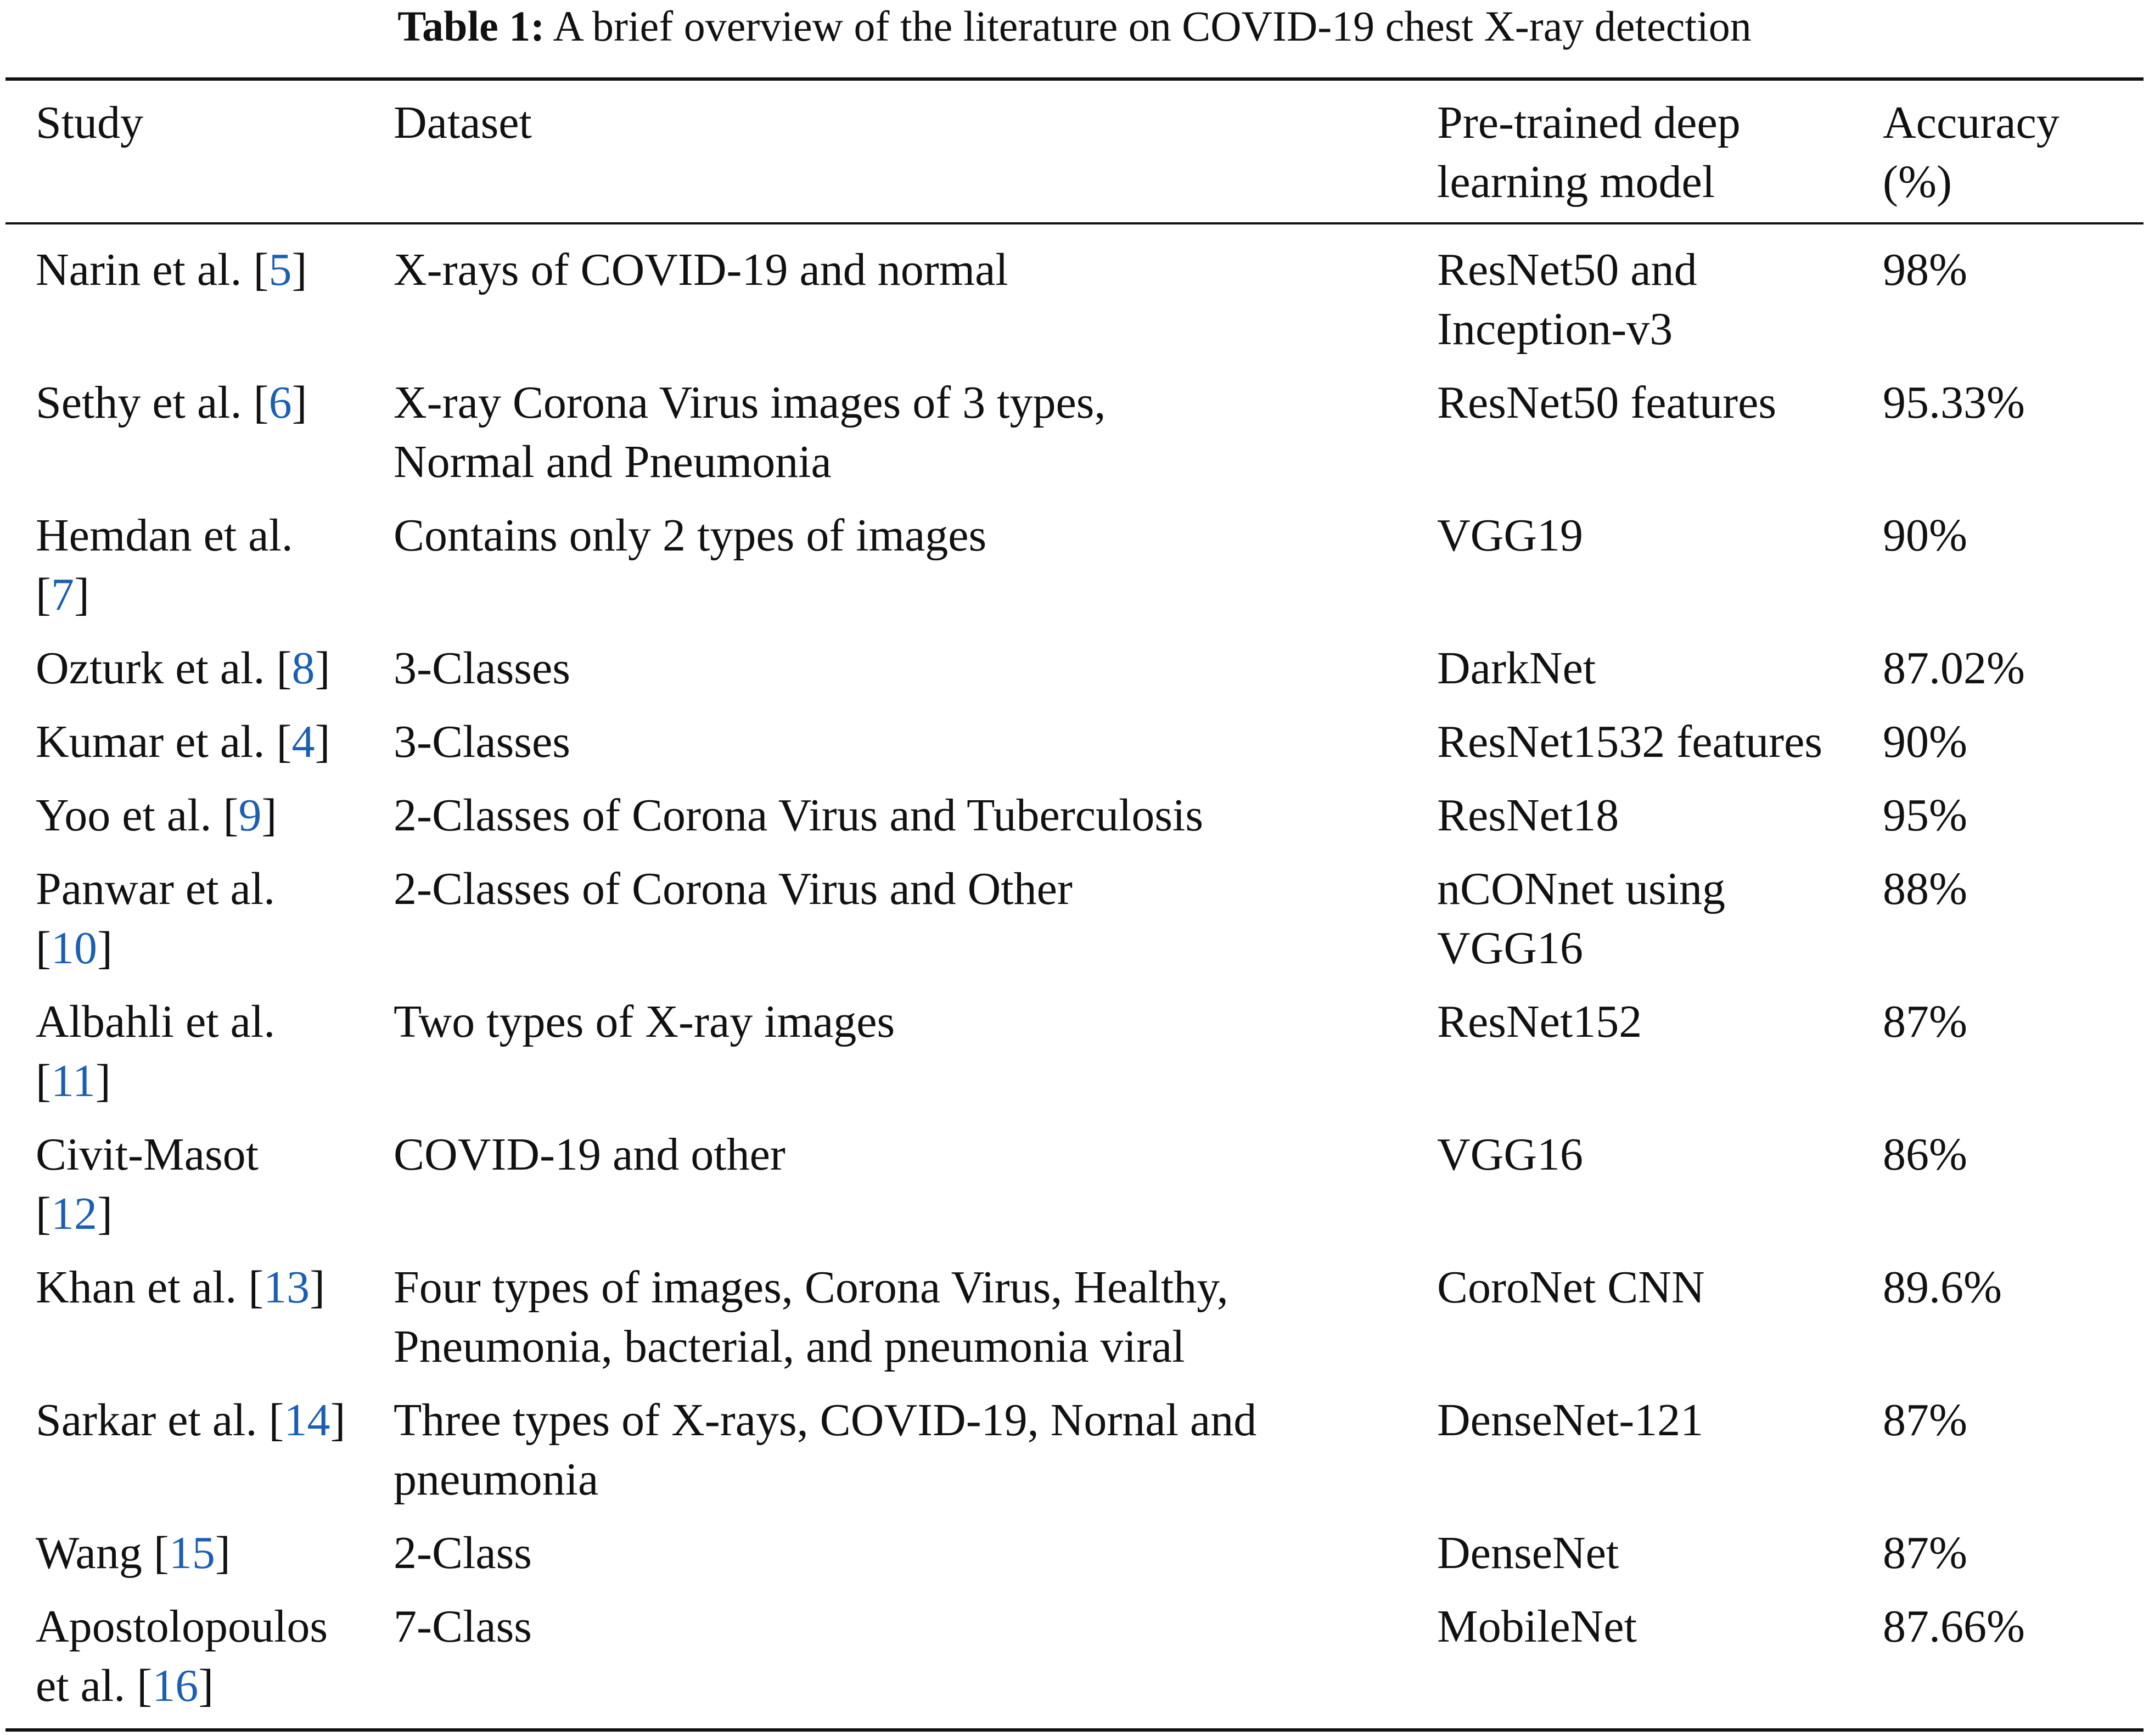  I want to click on table-row-study-line-2: [12], so click(74, 1213).